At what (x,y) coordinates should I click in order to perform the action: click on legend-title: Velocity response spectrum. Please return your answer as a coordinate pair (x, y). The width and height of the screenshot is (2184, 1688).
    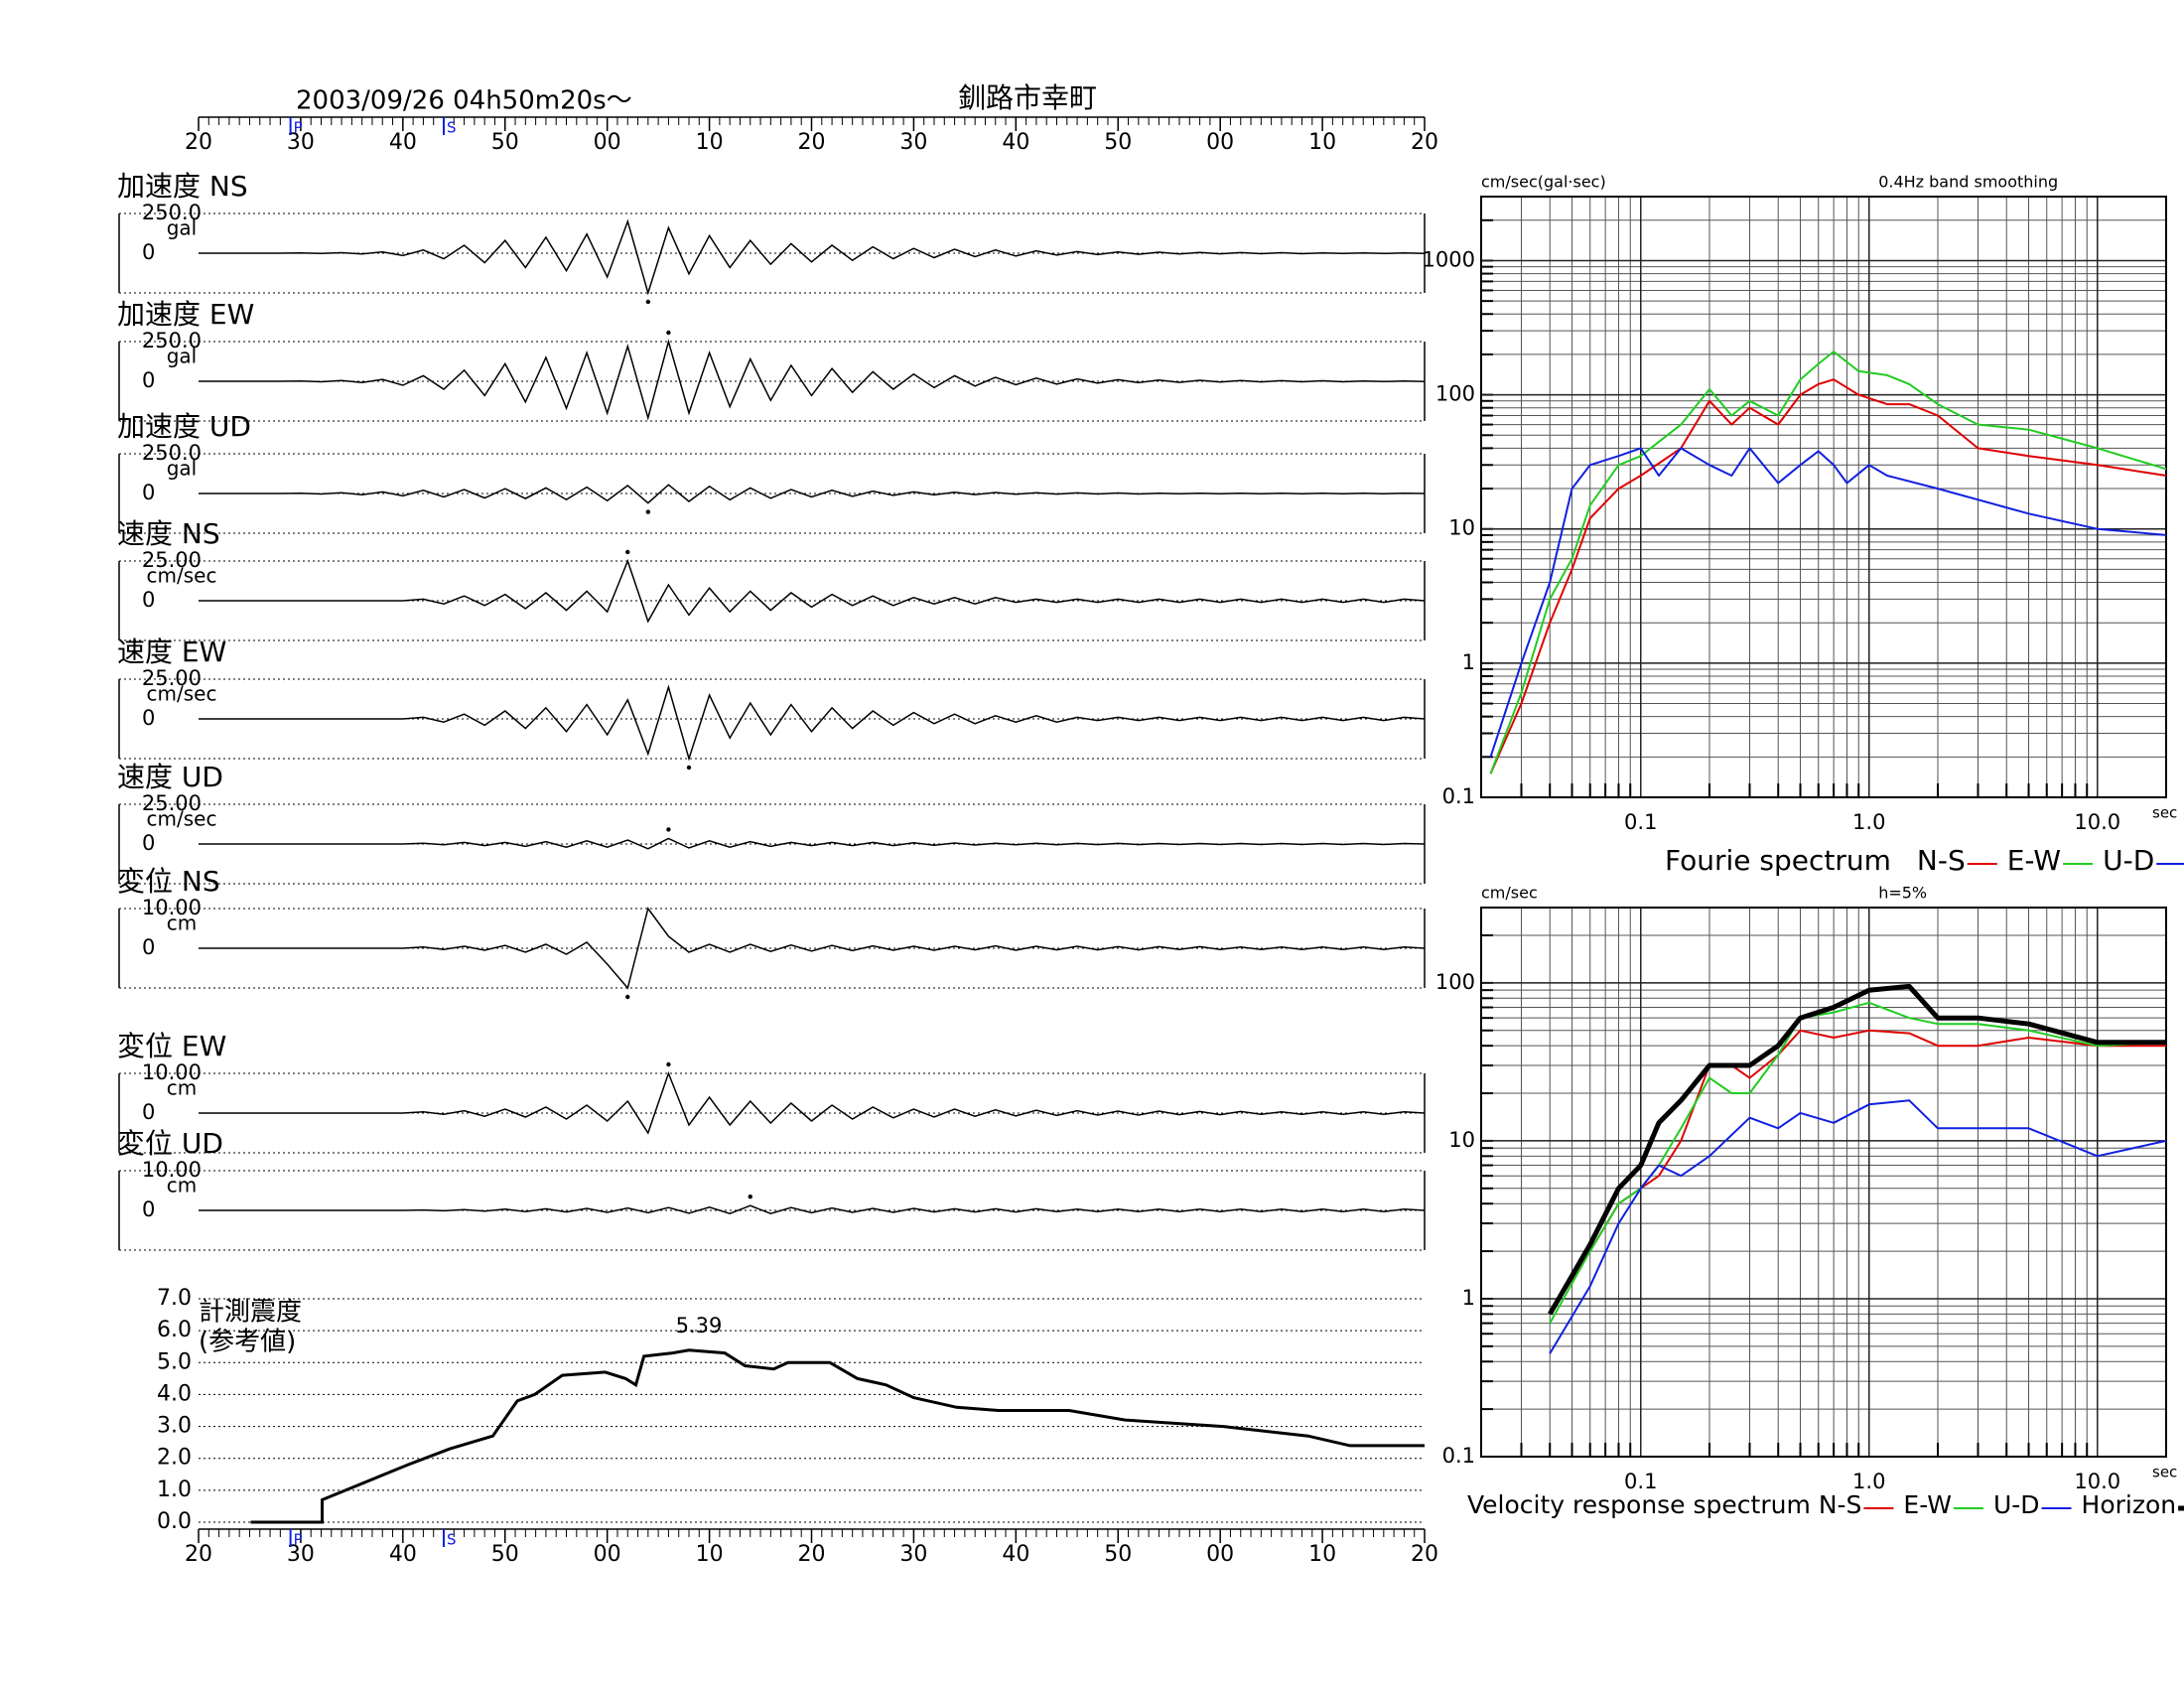
    Looking at the image, I should click on (1639, 1504).